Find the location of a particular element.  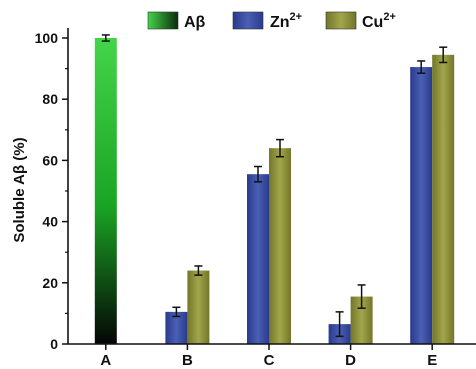

y-tick-label: 80 is located at coordinates (50, 99).